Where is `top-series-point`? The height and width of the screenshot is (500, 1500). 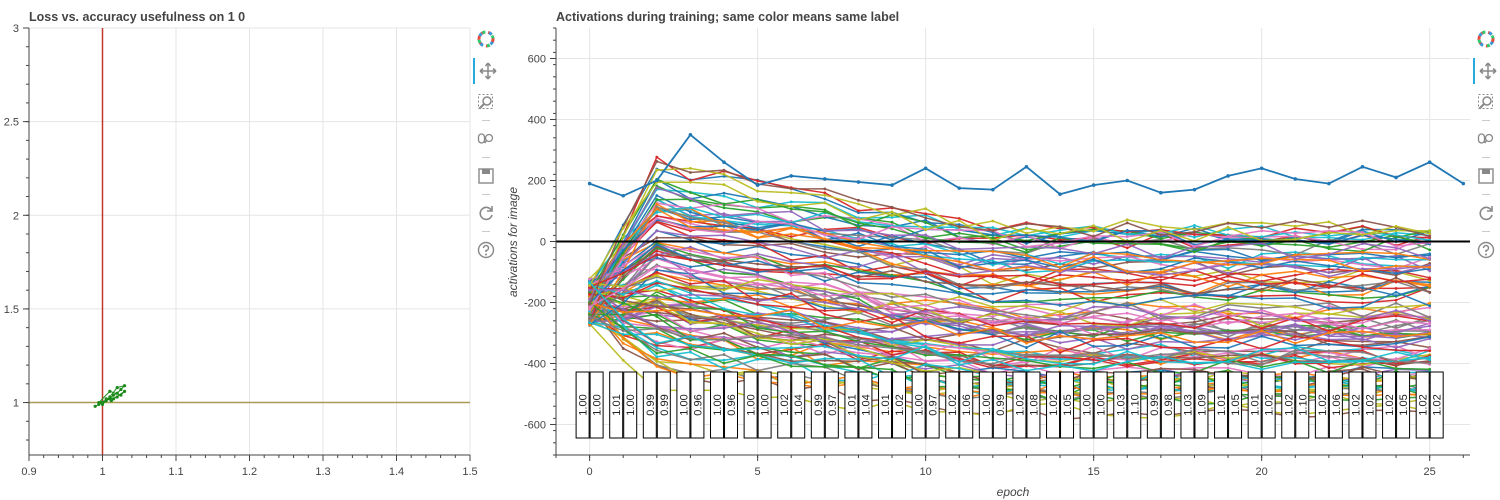
top-series-point is located at coordinates (825, 179).